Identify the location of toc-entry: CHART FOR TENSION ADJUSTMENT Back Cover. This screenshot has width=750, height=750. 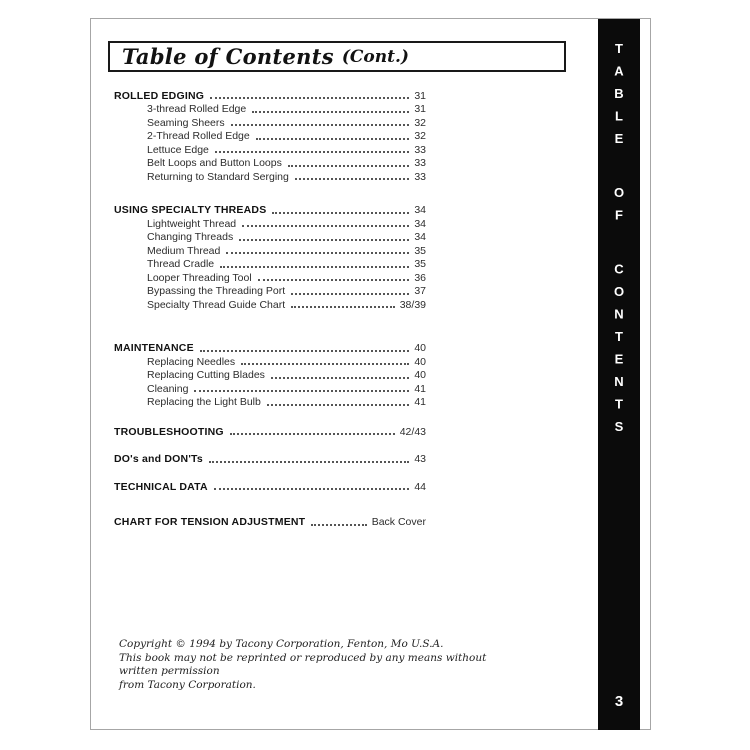
(270, 521).